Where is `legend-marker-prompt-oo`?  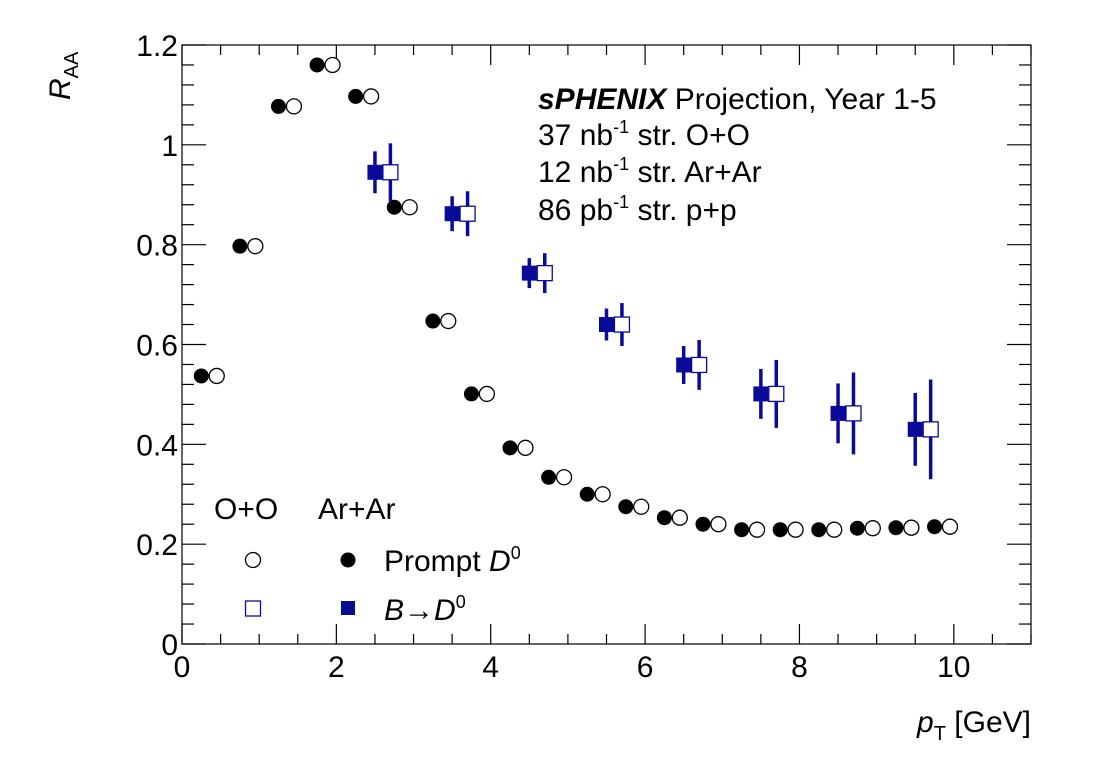
legend-marker-prompt-oo is located at coordinates (253, 560).